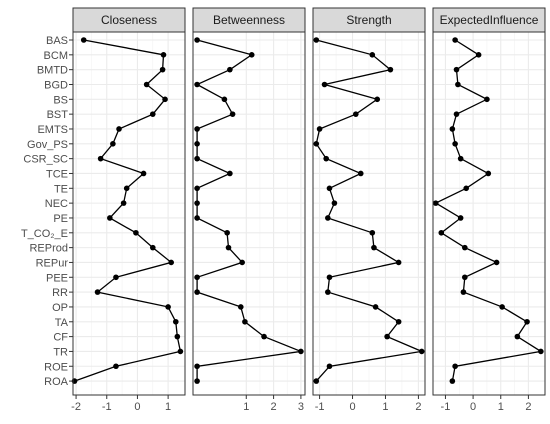 The image size is (550, 424). Describe the element at coordinates (57, 41) in the screenshot. I see `y-tick-label: BAS` at that location.